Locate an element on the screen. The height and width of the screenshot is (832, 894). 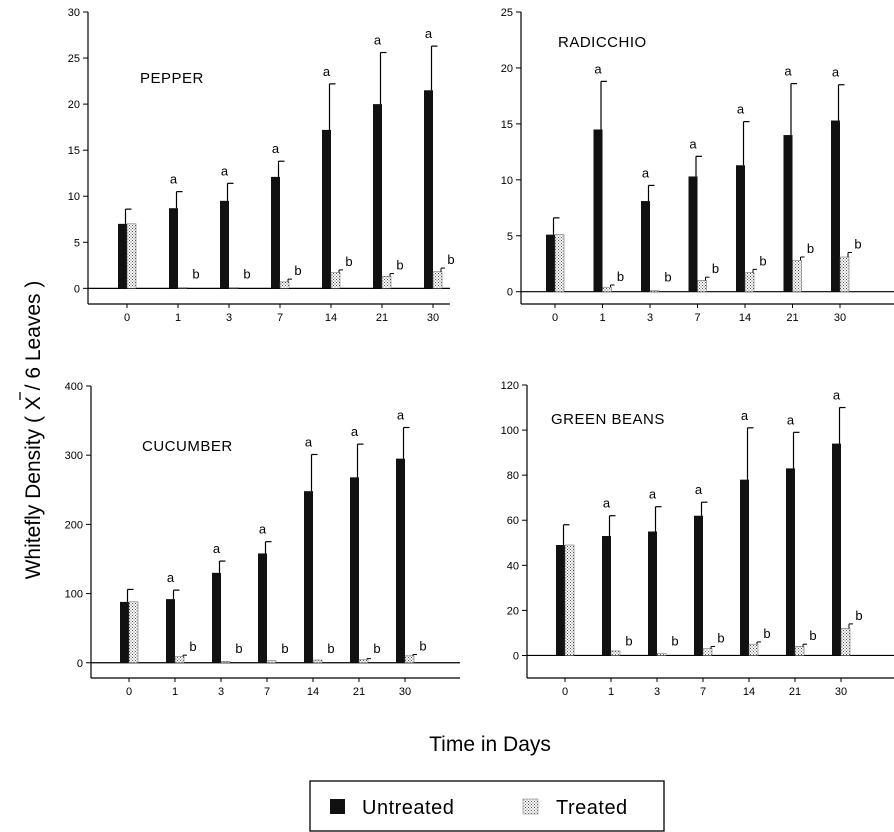
y-tick-label: 400 is located at coordinates (74, 387).